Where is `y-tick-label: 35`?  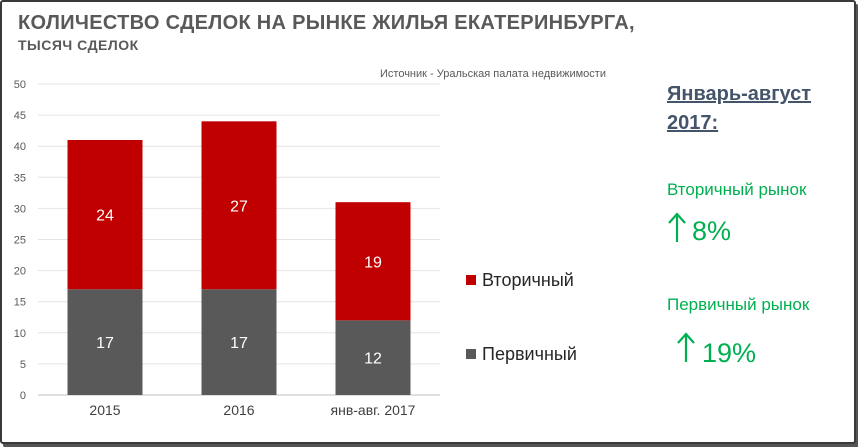
y-tick-label: 35 is located at coordinates (20, 178).